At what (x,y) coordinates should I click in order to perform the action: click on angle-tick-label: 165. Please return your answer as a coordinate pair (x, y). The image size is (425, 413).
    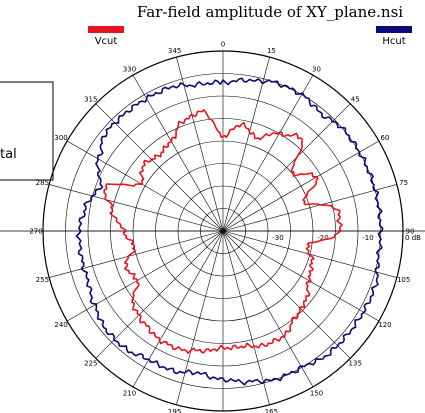
    Looking at the image, I should click on (271, 410).